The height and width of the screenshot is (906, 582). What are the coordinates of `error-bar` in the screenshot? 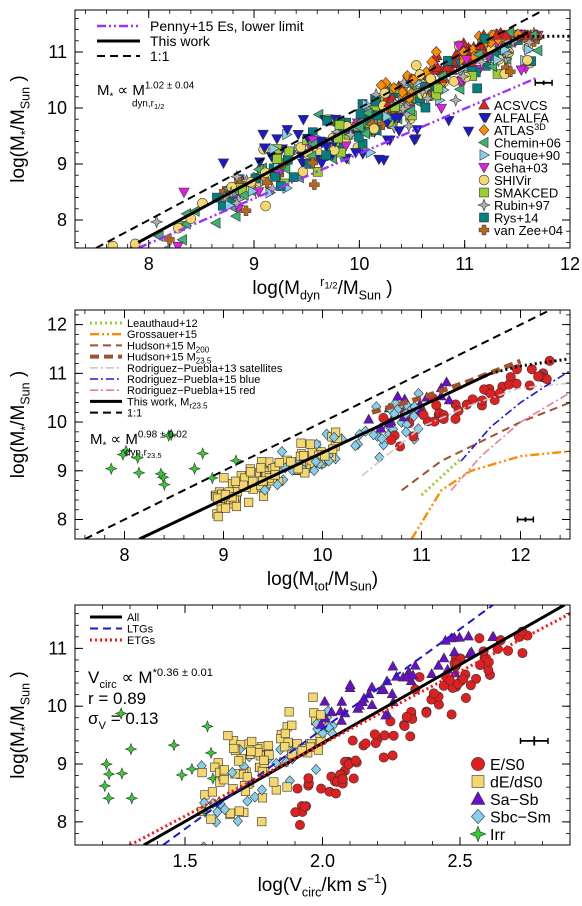 It's located at (534, 741).